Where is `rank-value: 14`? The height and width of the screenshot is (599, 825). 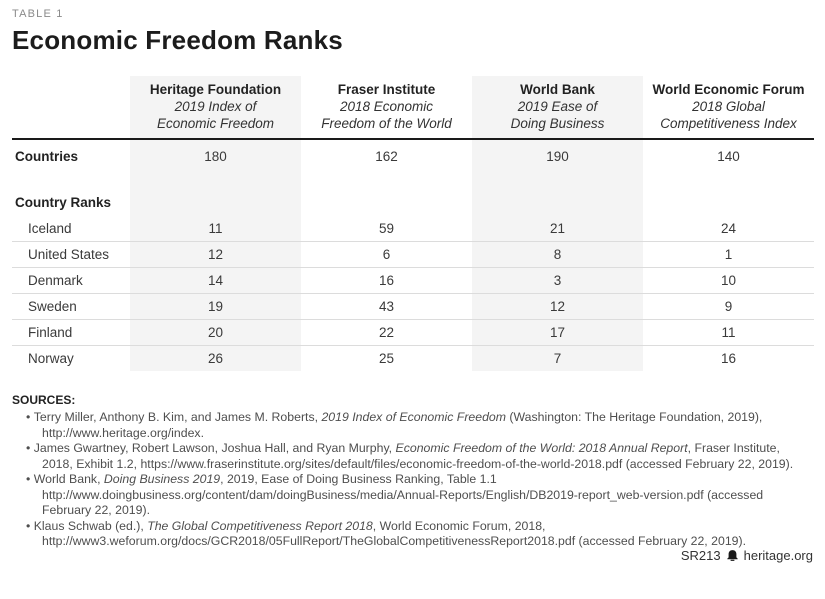 rank-value: 14 is located at coordinates (215, 280).